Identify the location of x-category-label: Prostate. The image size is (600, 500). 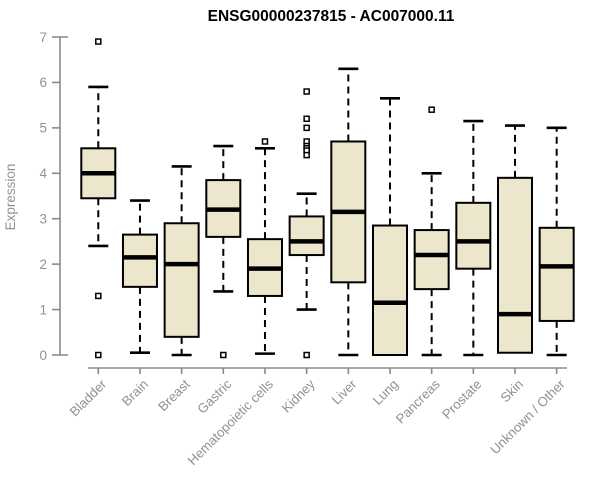
(461, 399).